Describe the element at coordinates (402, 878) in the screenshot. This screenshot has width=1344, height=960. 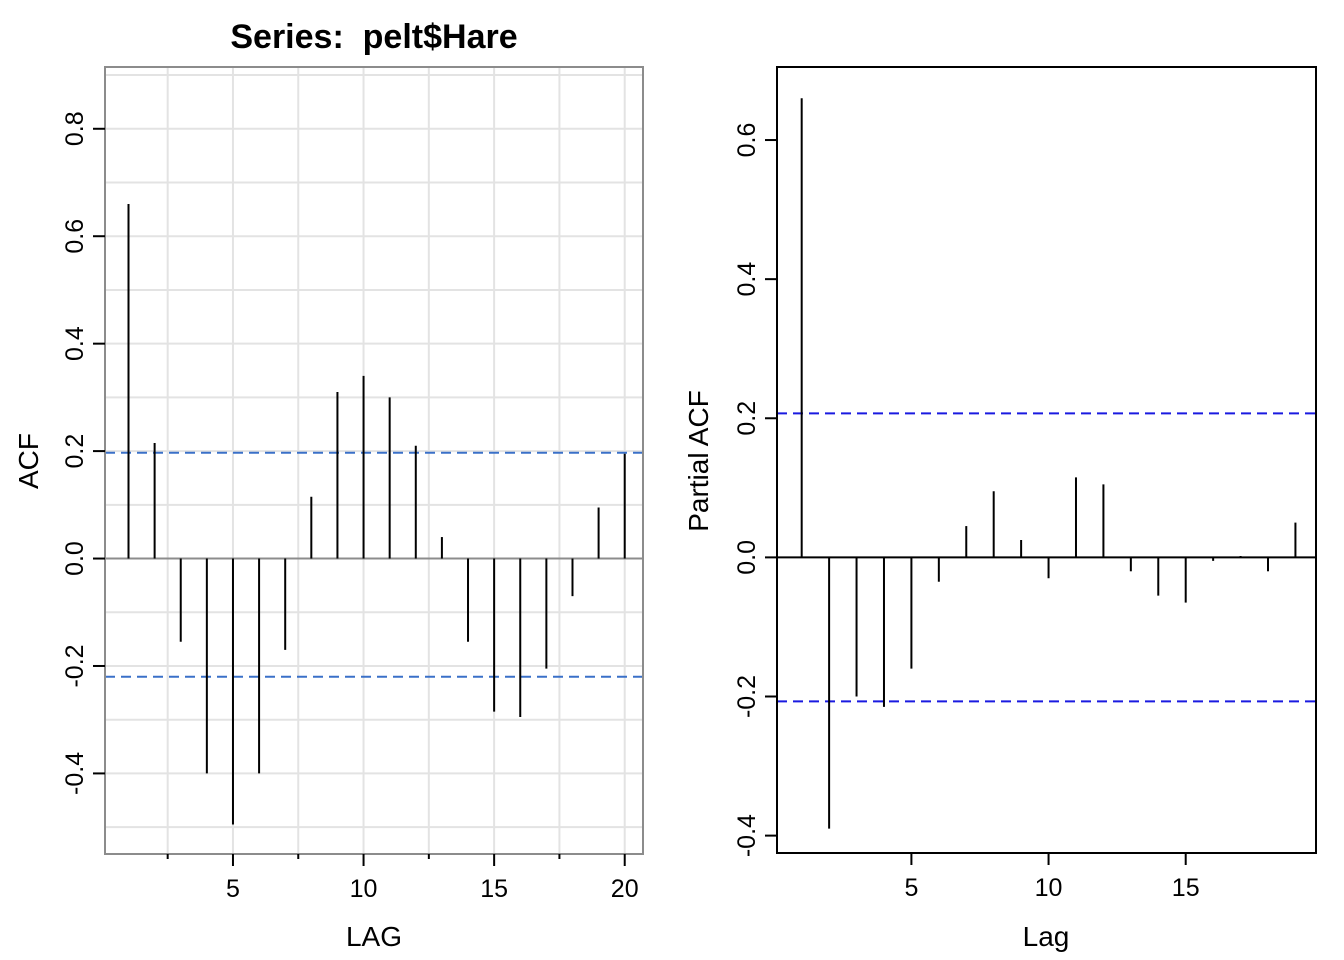
I see `acf-x-axis: 5 10 15 20` at that location.